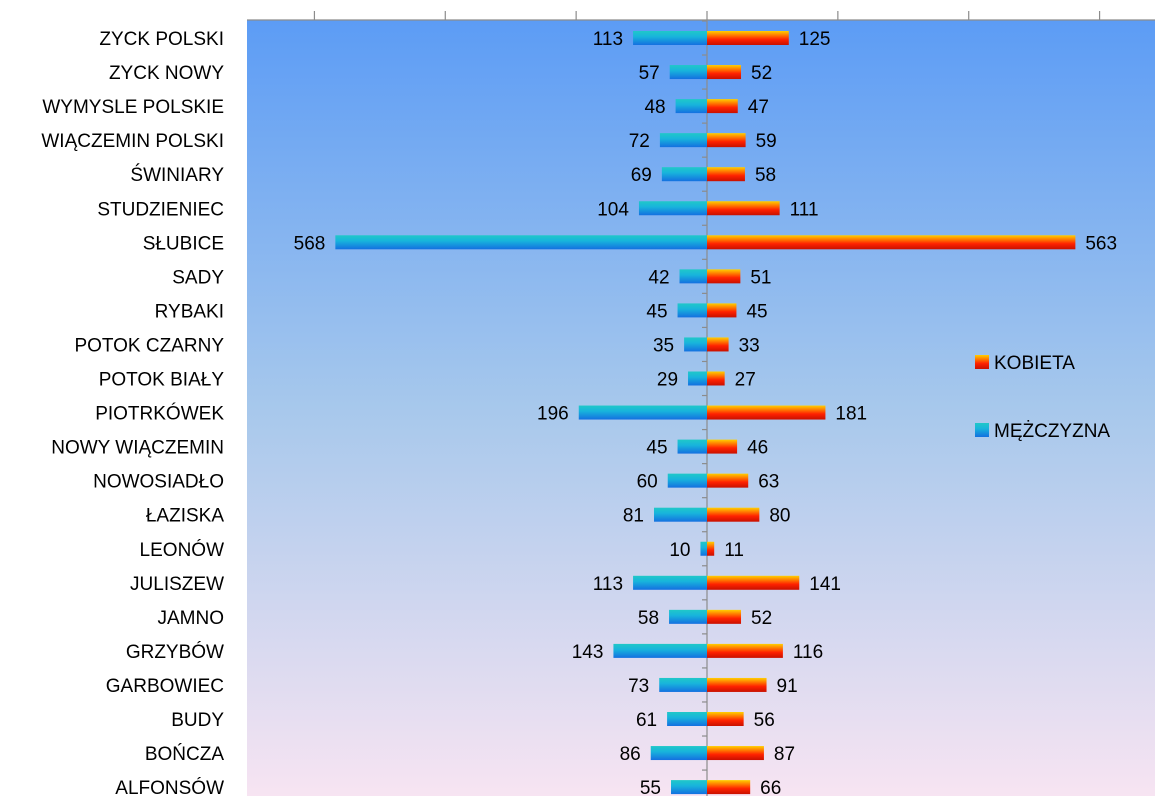 The height and width of the screenshot is (796, 1155). I want to click on data-label-mezczyzna: 10, so click(679, 550).